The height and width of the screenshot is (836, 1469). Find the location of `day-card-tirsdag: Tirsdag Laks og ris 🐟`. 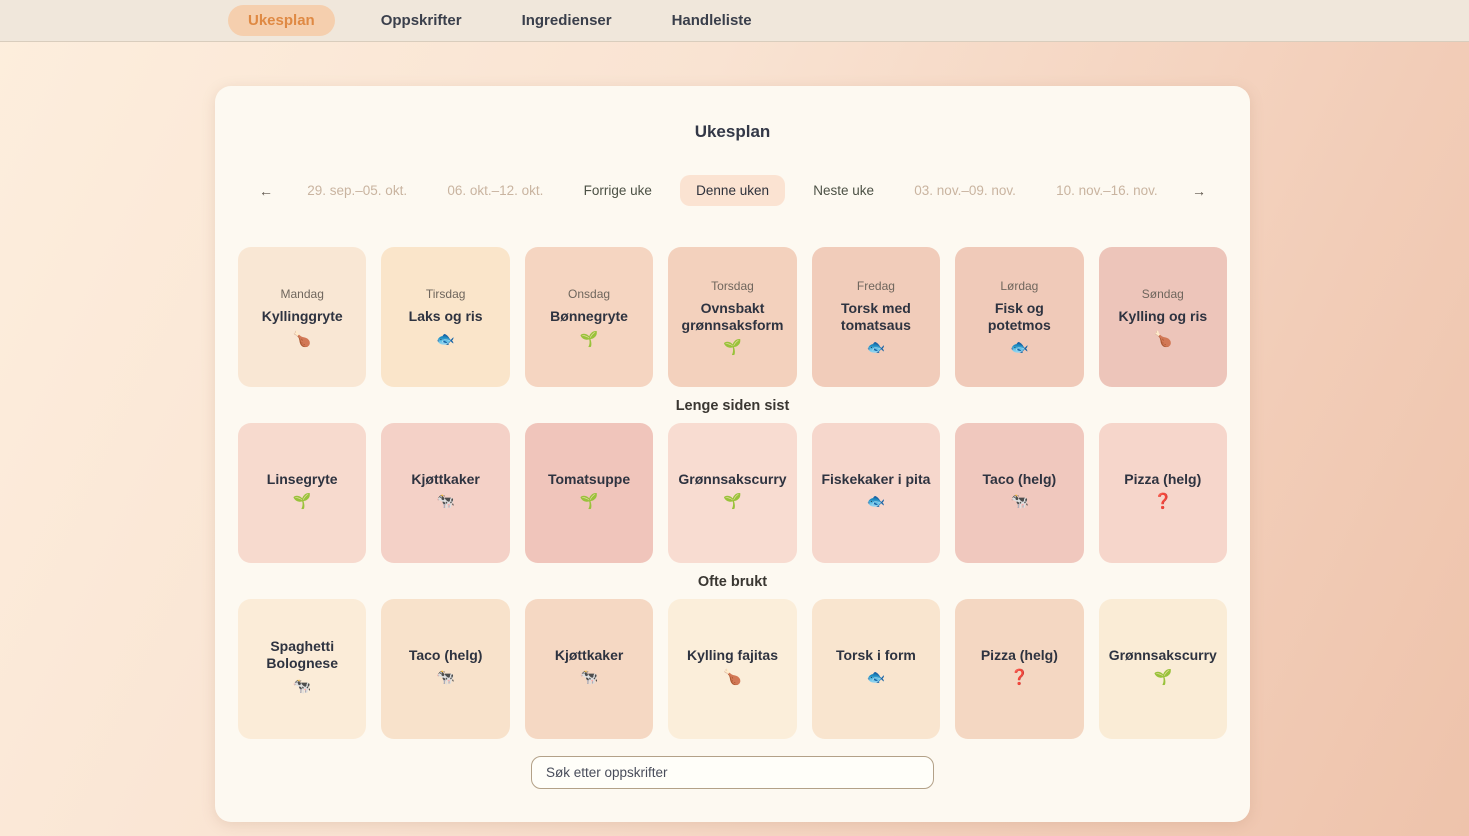

day-card-tirsdag: Tirsdag Laks og ris 🐟 is located at coordinates (445, 317).